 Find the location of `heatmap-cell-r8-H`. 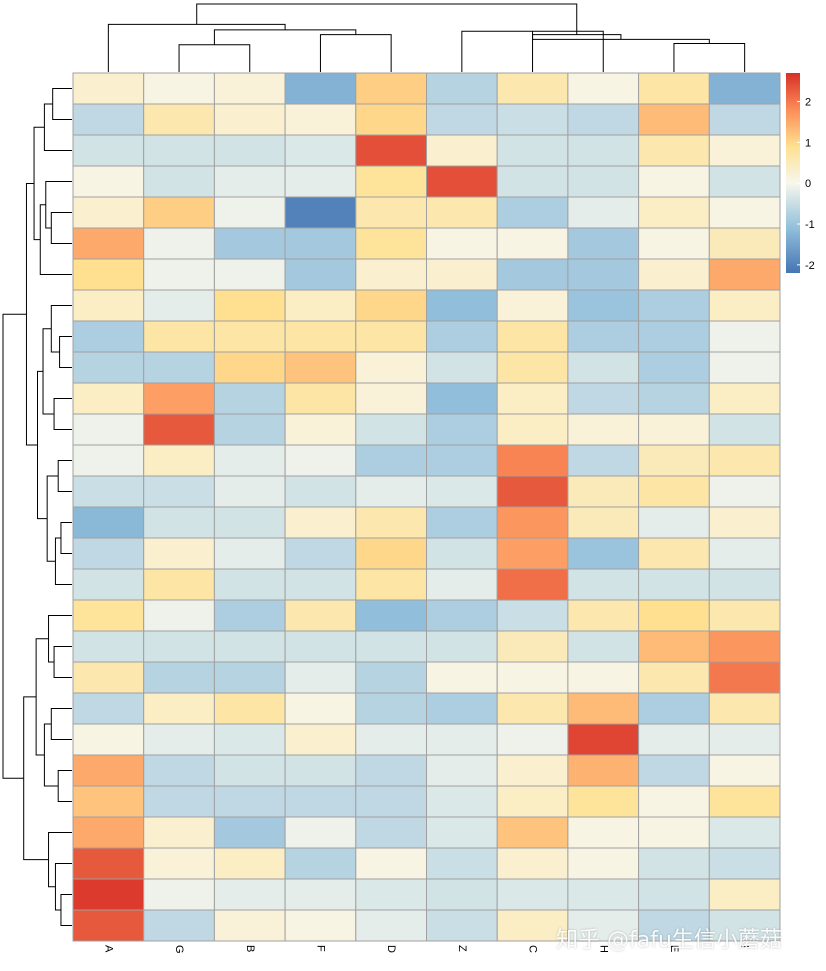

heatmap-cell-r8-H is located at coordinates (603, 305).